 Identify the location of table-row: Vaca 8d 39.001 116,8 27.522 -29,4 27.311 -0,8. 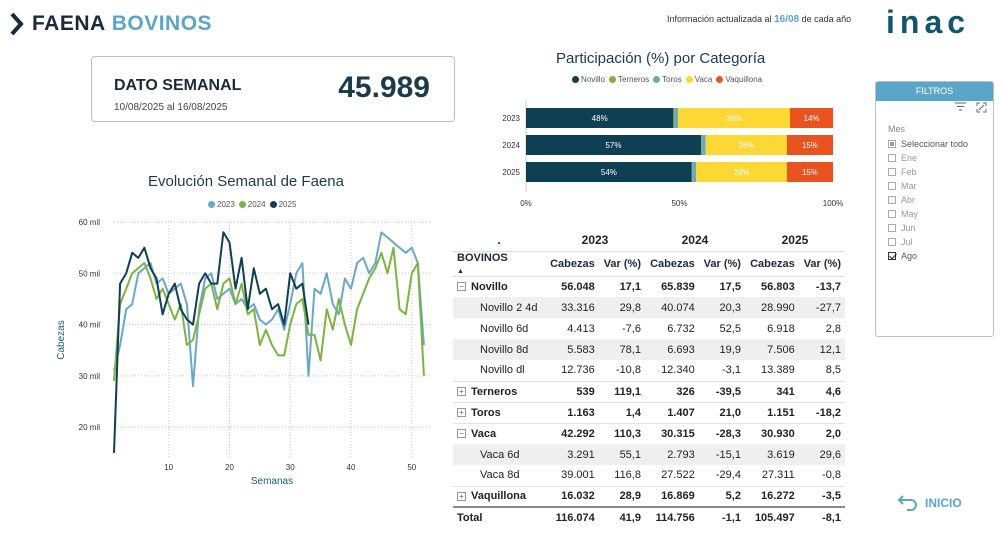
(649, 475).